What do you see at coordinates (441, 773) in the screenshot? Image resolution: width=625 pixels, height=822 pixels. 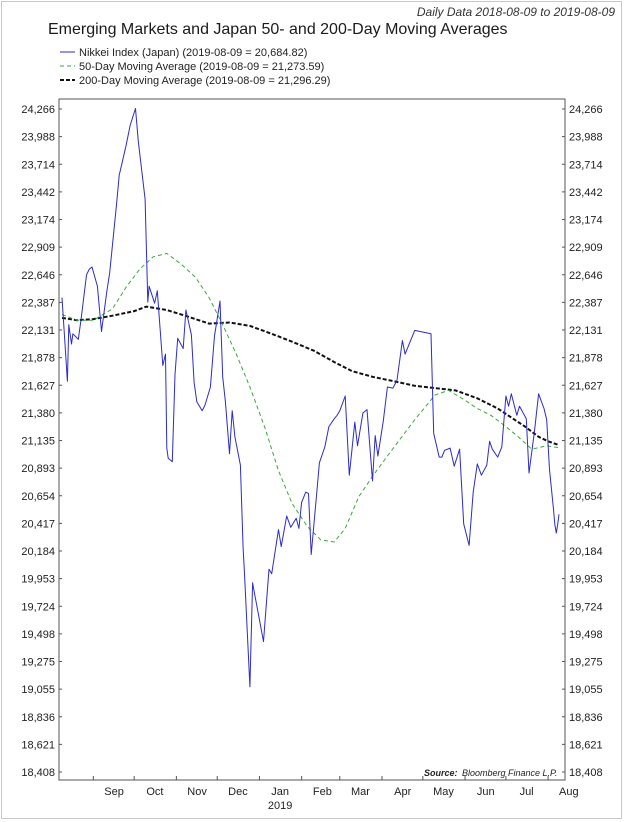 I see `source-label: Source:` at bounding box center [441, 773].